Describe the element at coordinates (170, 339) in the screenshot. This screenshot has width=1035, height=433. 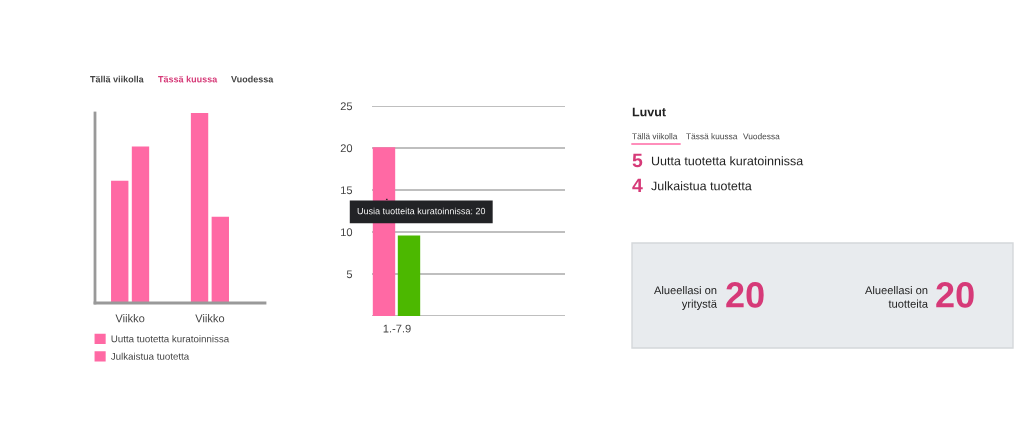
I see `legend-label: Uutta tuotetta kuratoinnissa` at that location.